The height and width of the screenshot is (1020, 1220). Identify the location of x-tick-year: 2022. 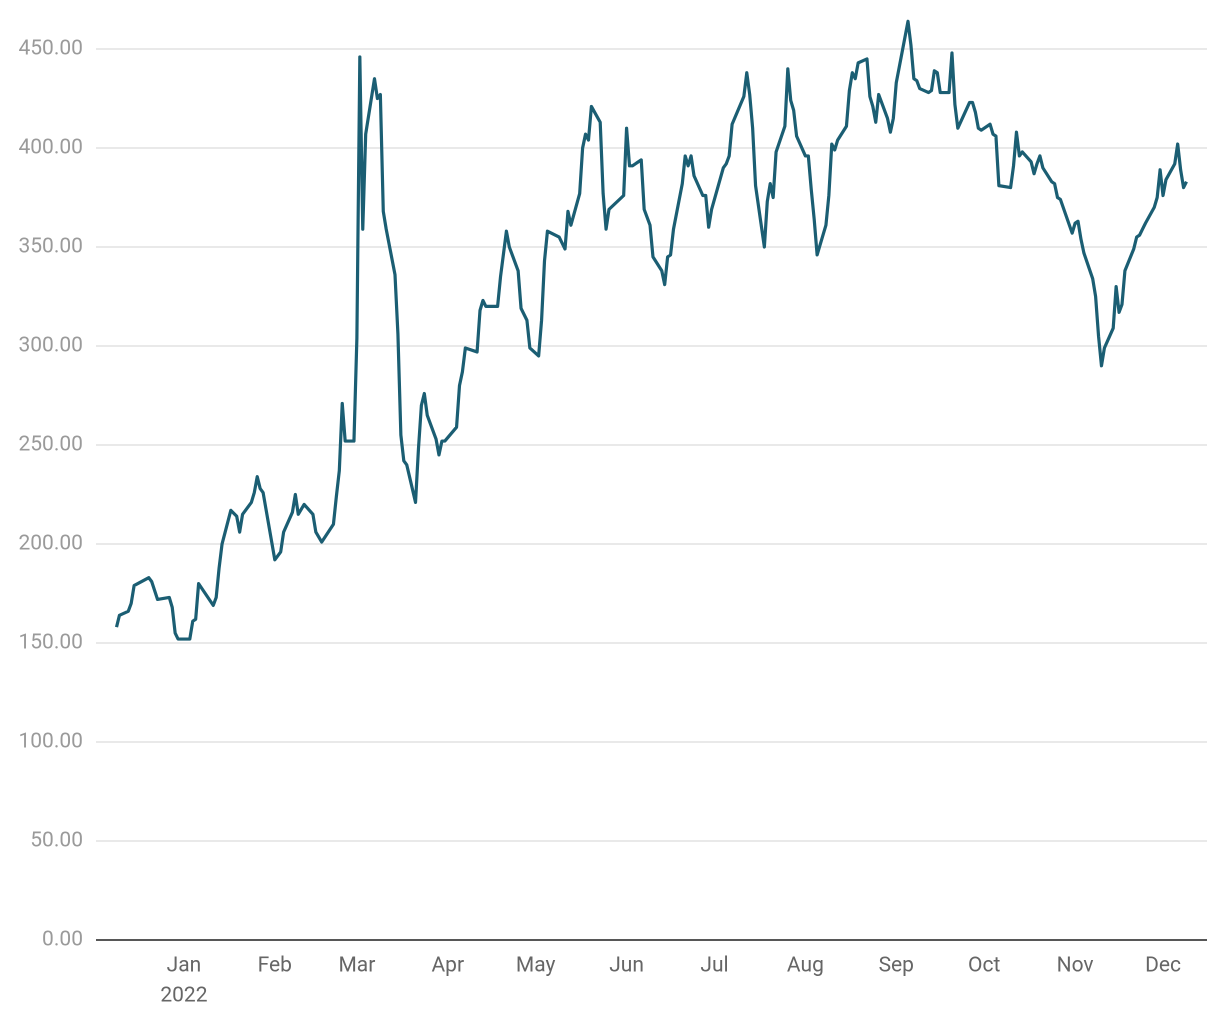
(183, 996).